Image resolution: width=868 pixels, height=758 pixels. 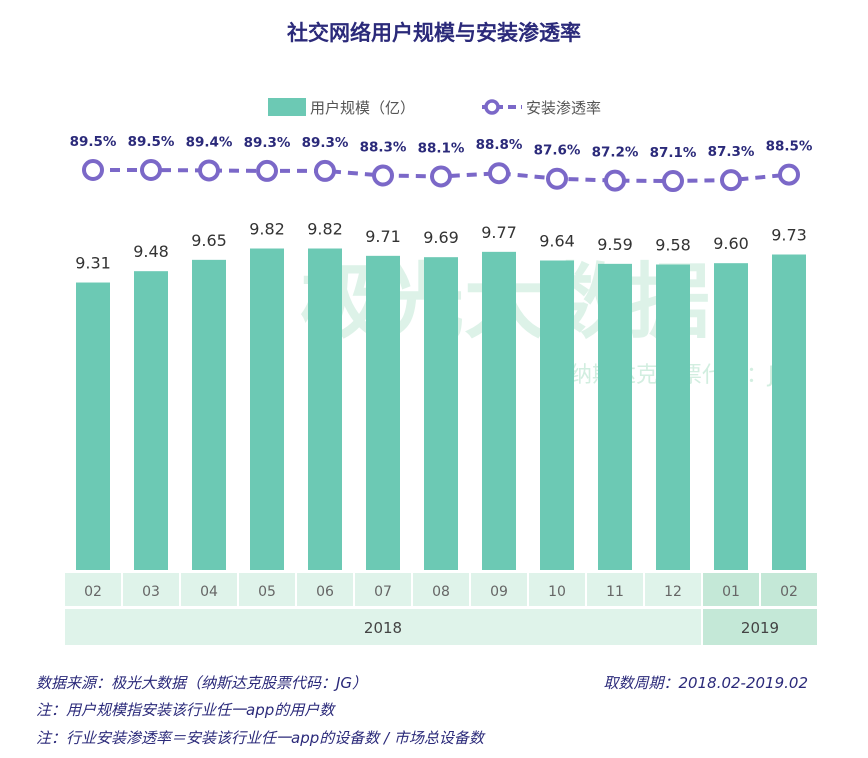 What do you see at coordinates (434, 107) in the screenshot?
I see `legend: 用户规模（亿） 安装渗透率` at bounding box center [434, 107].